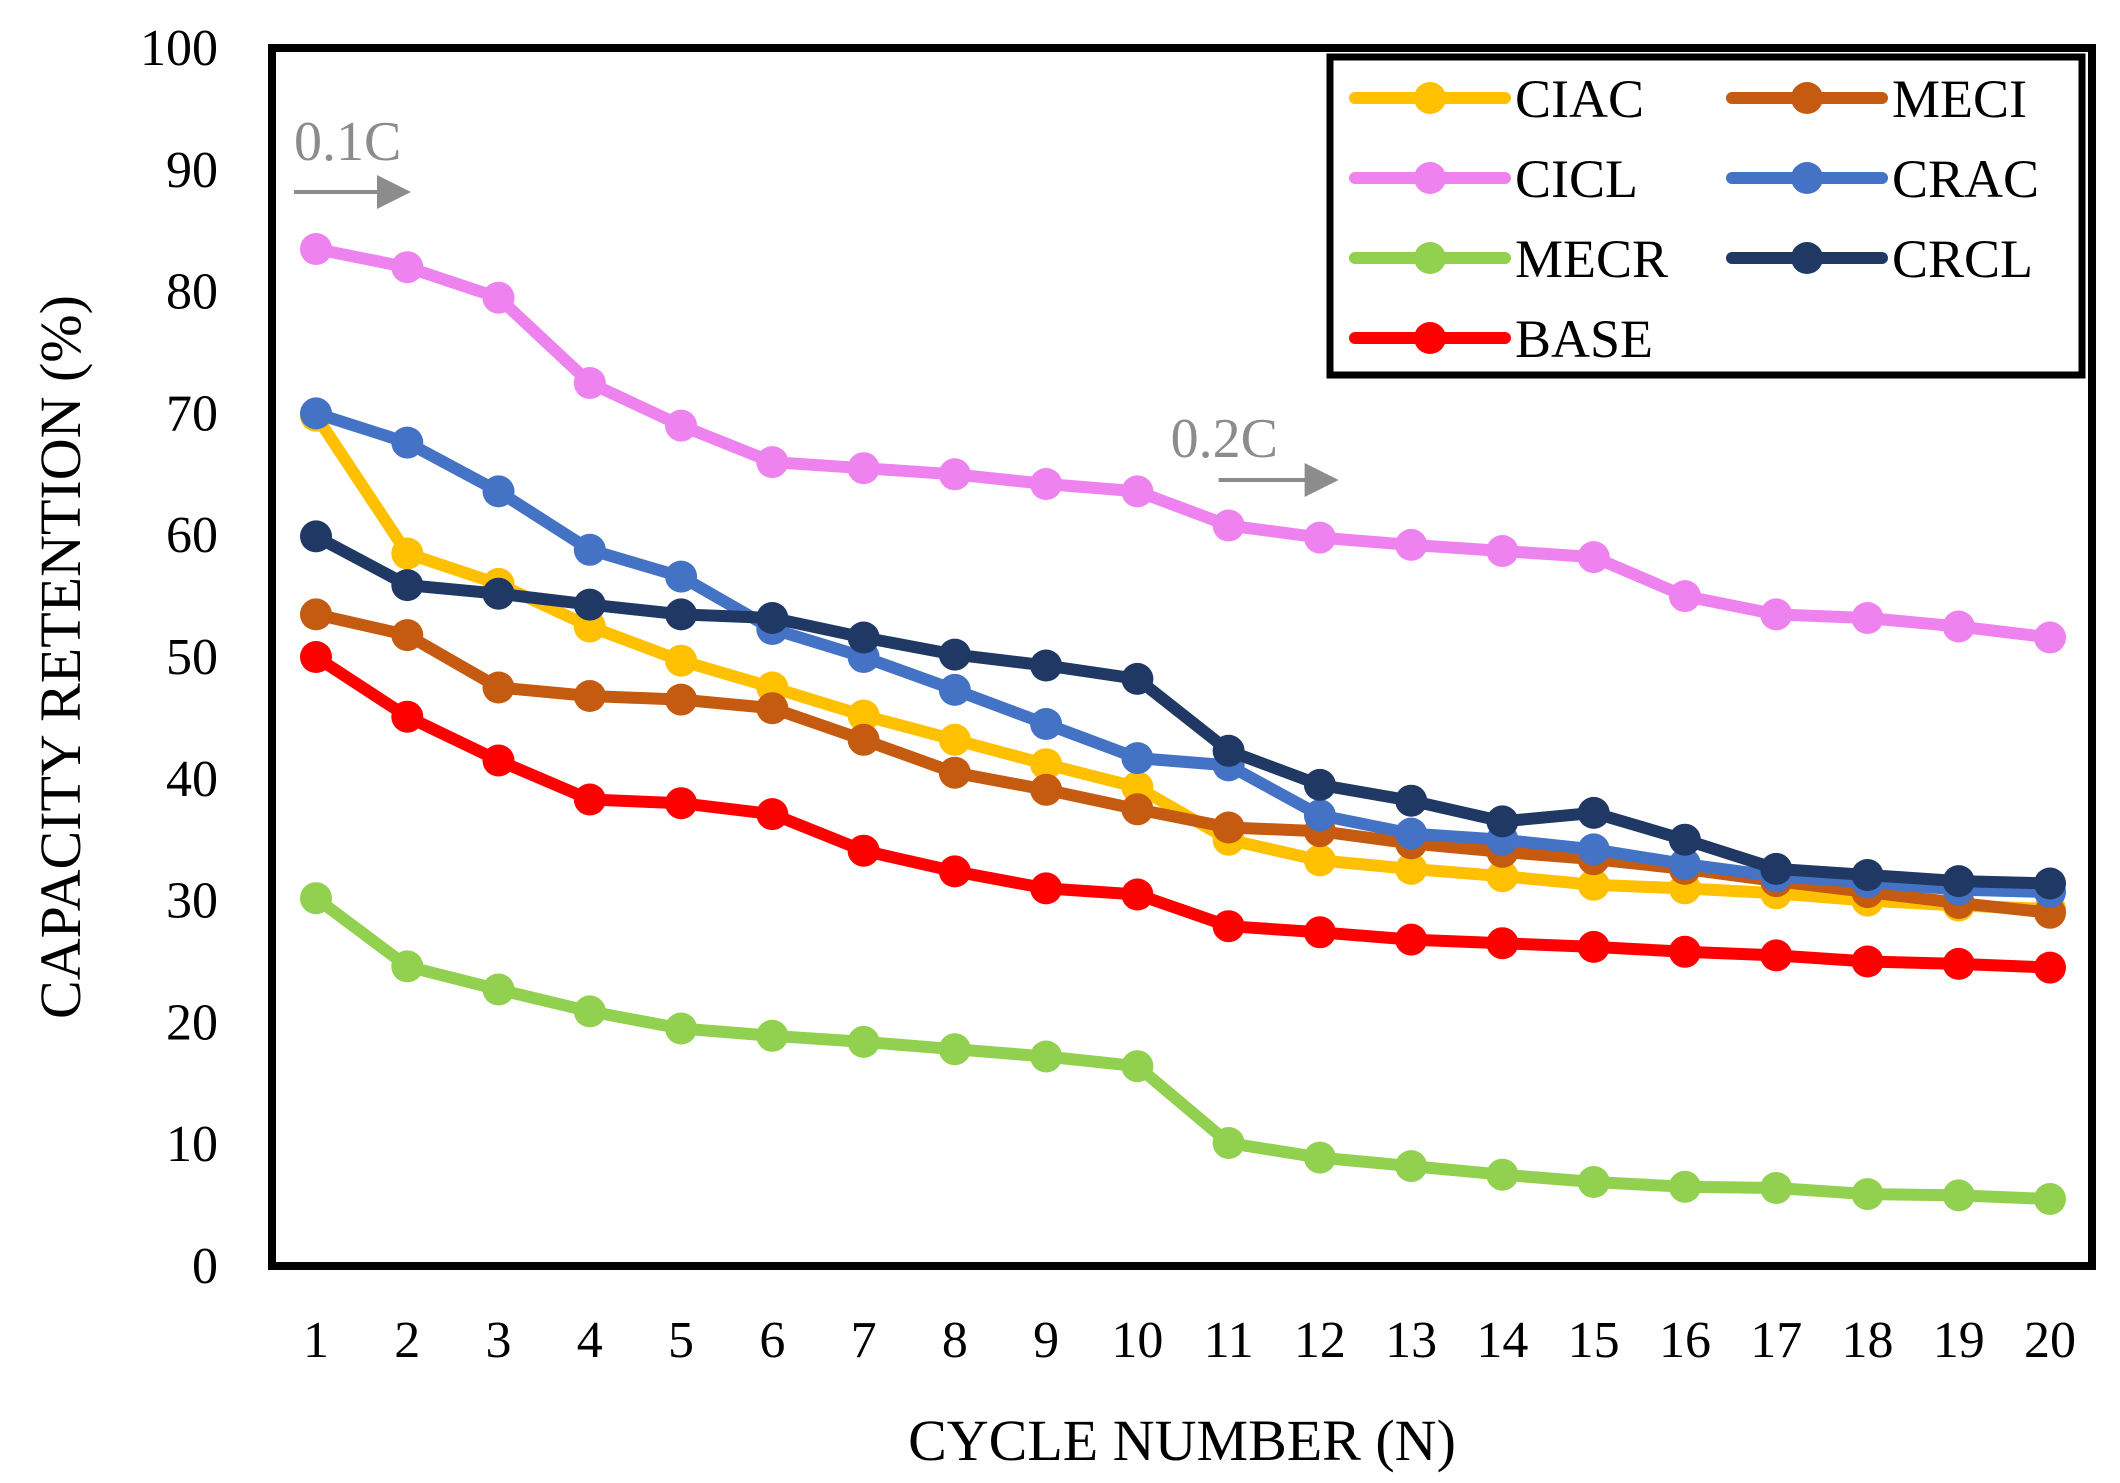 This screenshot has width=2120, height=1483. What do you see at coordinates (1965, 179) in the screenshot?
I see `legend-label: CRAC` at bounding box center [1965, 179].